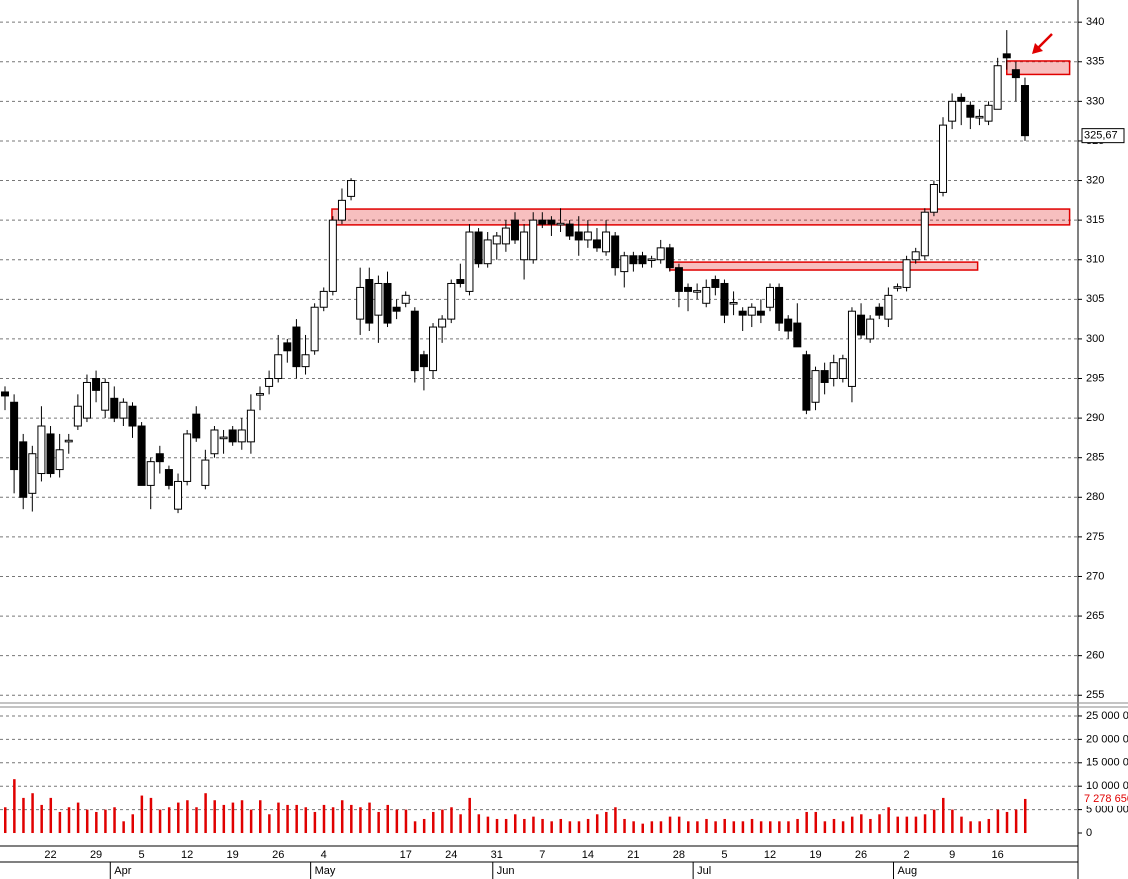 The width and height of the screenshot is (1128, 879). I want to click on y-tick-label: 290, so click(1095, 418).